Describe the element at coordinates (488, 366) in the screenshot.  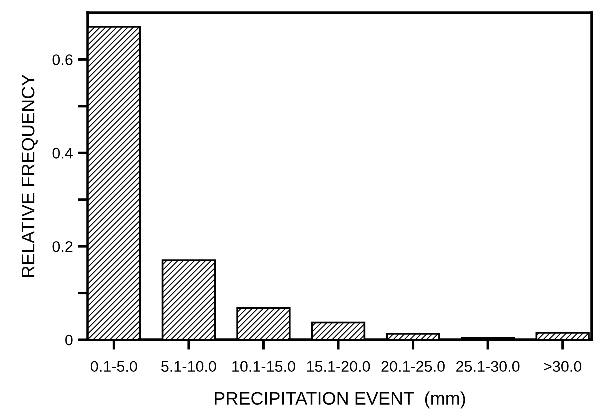
I see `x-tick-label: 25.1-30.0` at that location.